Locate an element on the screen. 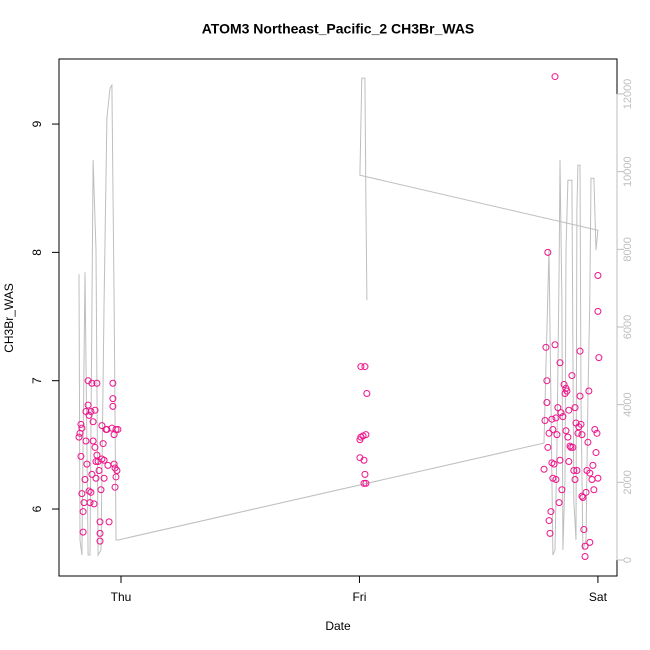 This screenshot has width=650, height=650. y-tick-label: 9 is located at coordinates (37, 123).